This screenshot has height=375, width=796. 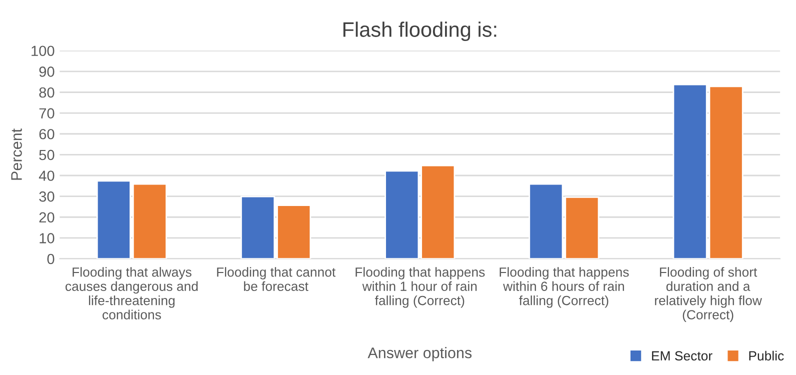 I want to click on y-tick-label: 100, so click(x=43, y=51).